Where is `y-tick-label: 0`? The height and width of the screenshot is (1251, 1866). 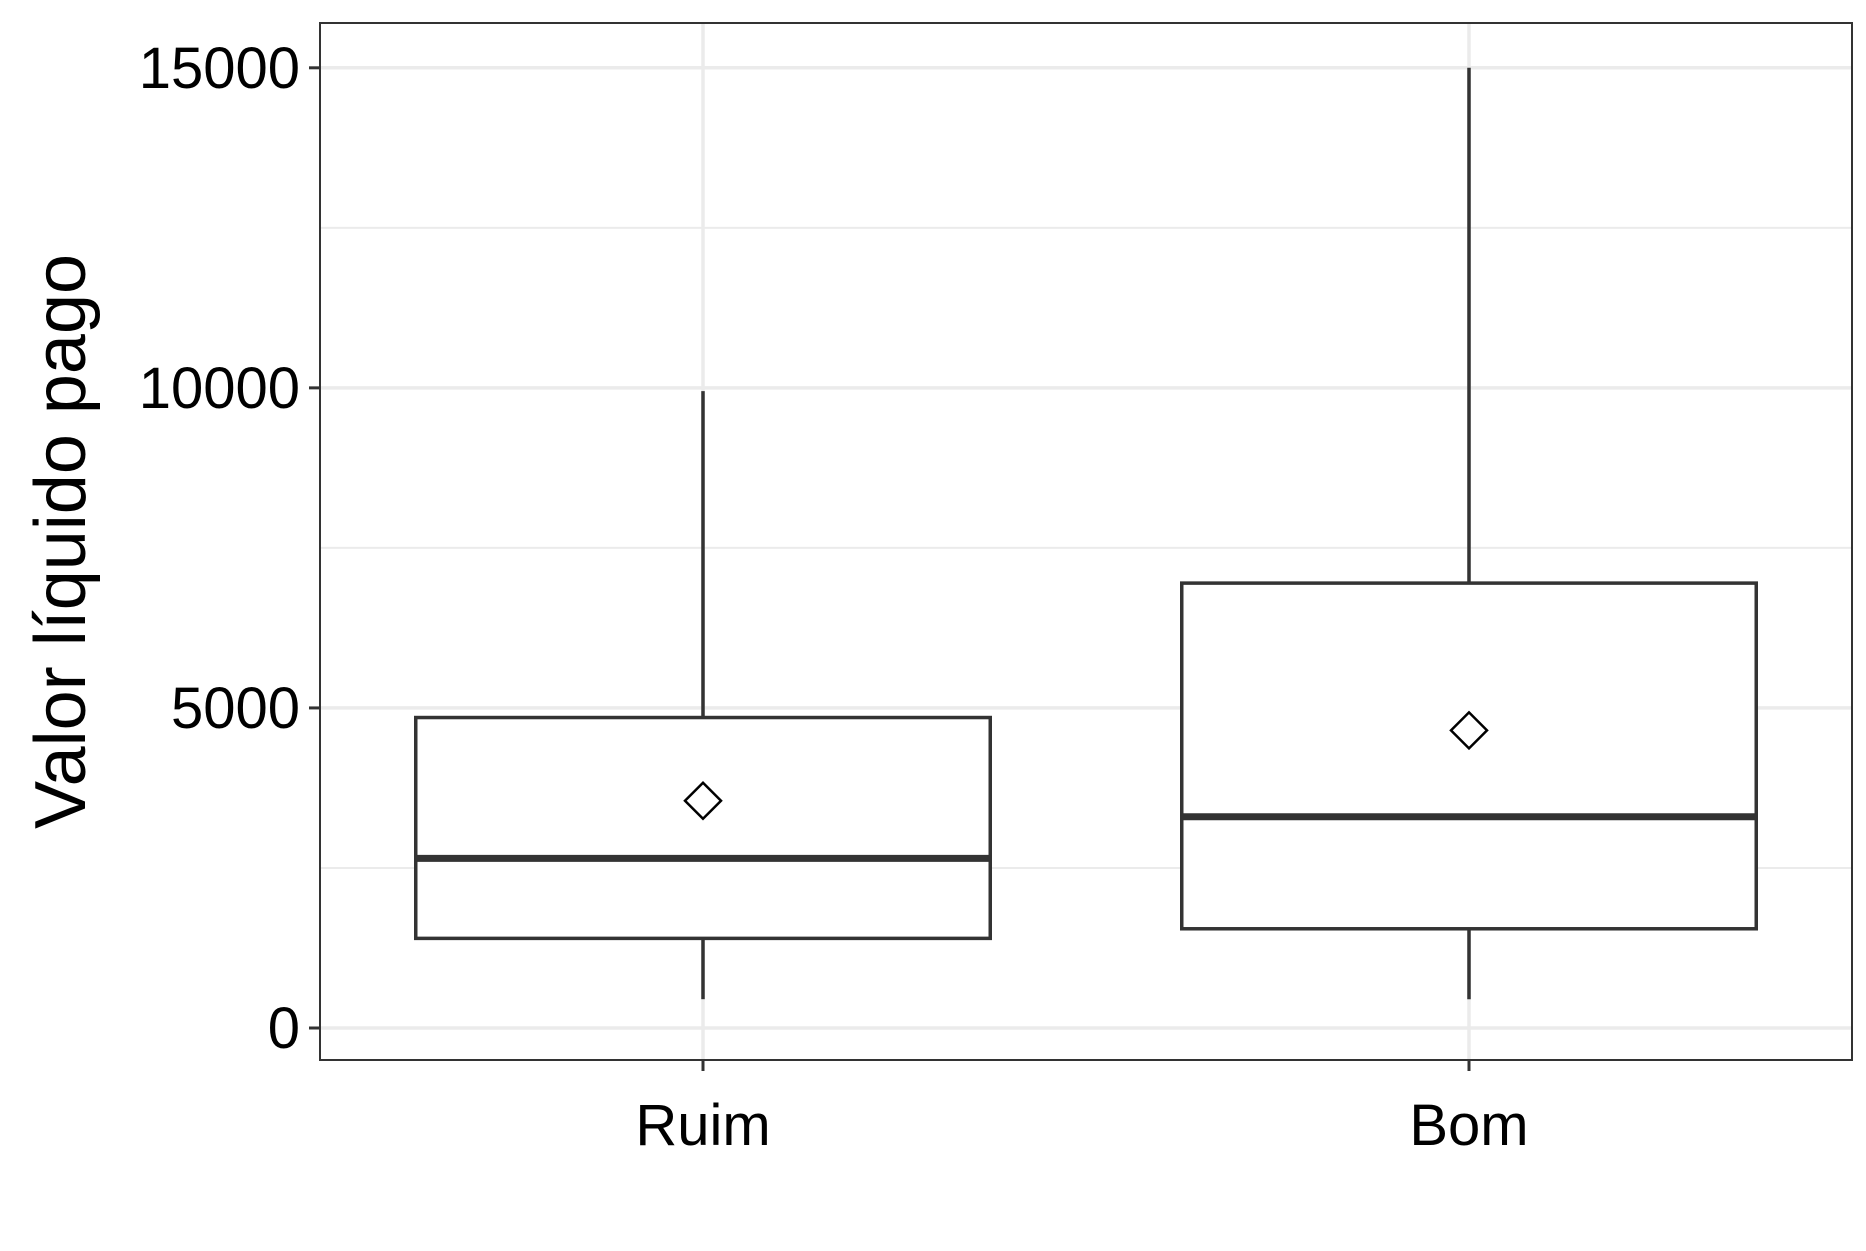
y-tick-label: 0 is located at coordinates (284, 1028).